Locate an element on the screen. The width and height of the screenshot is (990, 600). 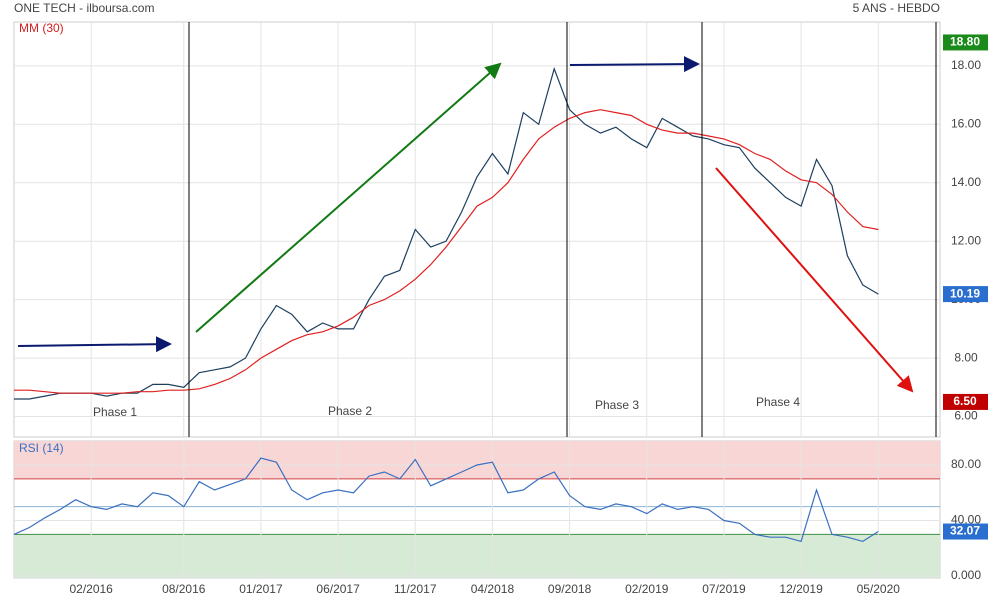
y-tick-label: 18.00 is located at coordinates (966, 65).